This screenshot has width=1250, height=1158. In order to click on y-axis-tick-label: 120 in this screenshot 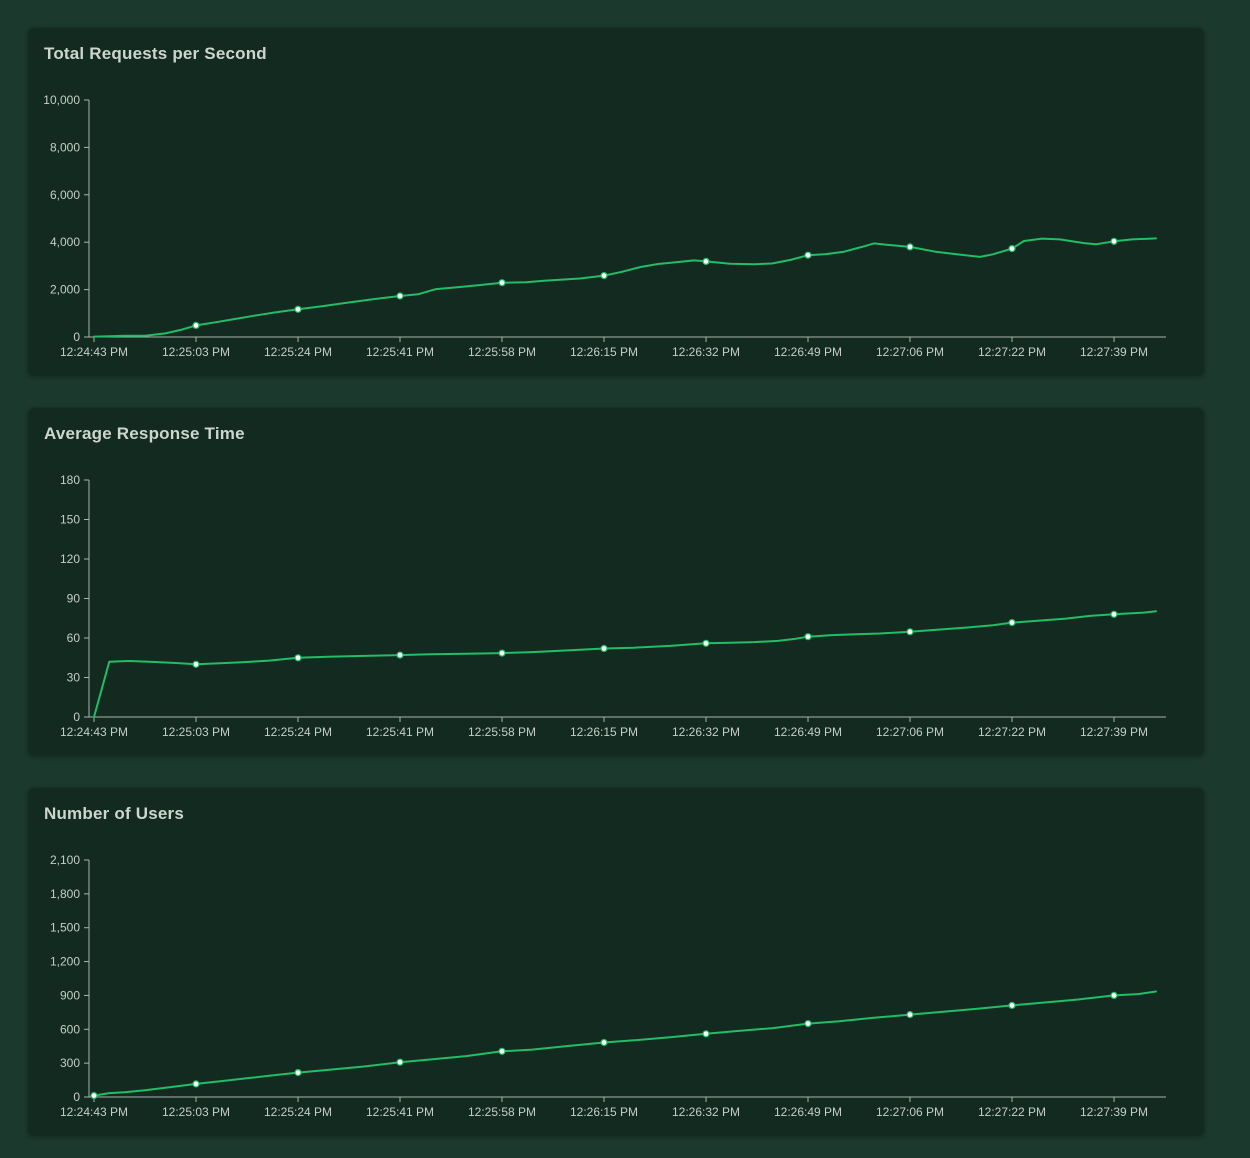, I will do `click(70, 559)`.